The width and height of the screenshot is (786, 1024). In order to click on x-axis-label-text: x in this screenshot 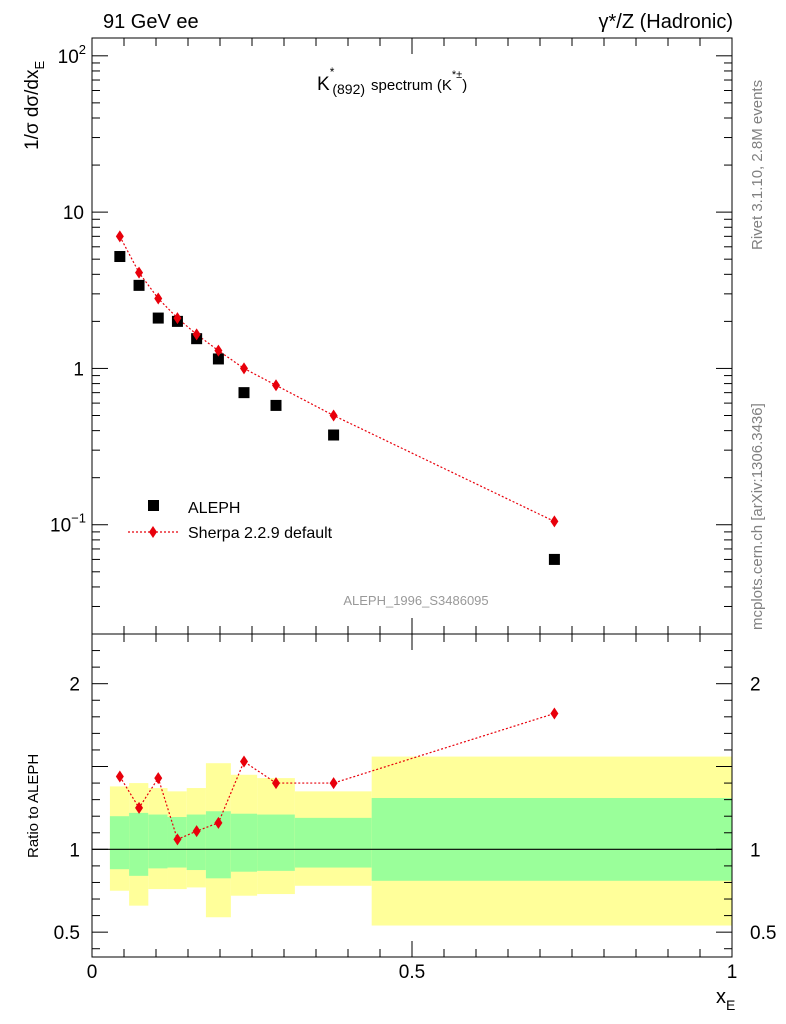, I will do `click(721, 997)`.